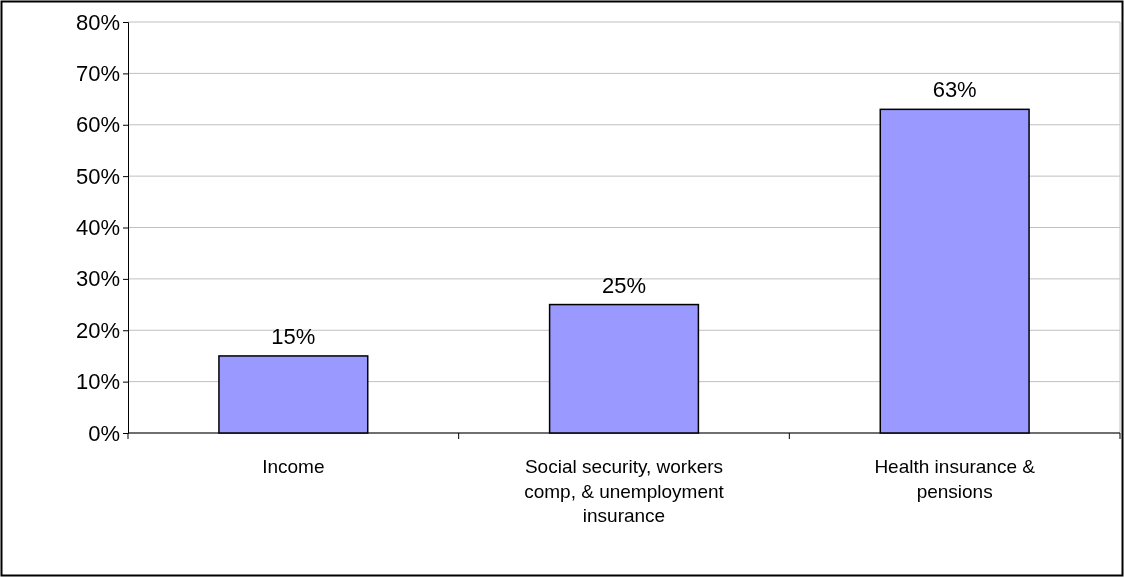 This screenshot has height=577, width=1124. Describe the element at coordinates (97, 22) in the screenshot. I see `y-tick-label: 80%` at that location.